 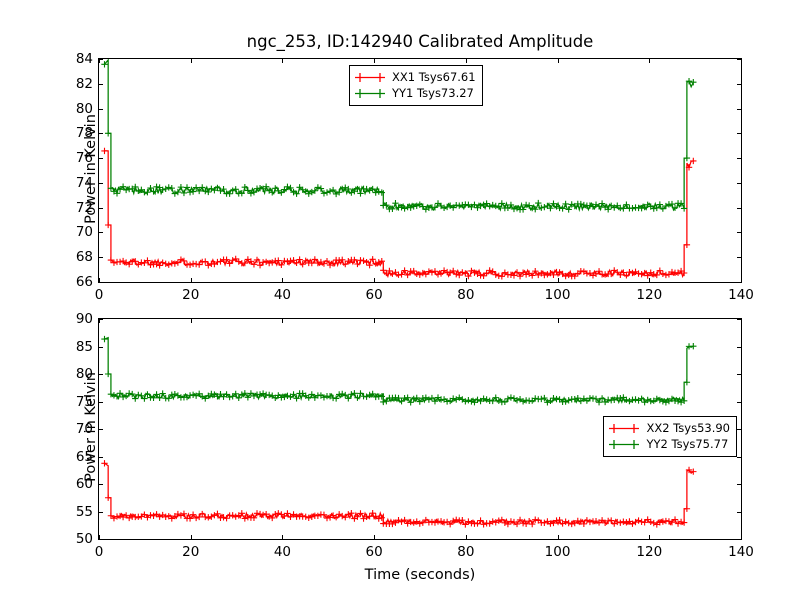 I want to click on legend-label-yy1: YY1 Tsys73.27, so click(x=433, y=92).